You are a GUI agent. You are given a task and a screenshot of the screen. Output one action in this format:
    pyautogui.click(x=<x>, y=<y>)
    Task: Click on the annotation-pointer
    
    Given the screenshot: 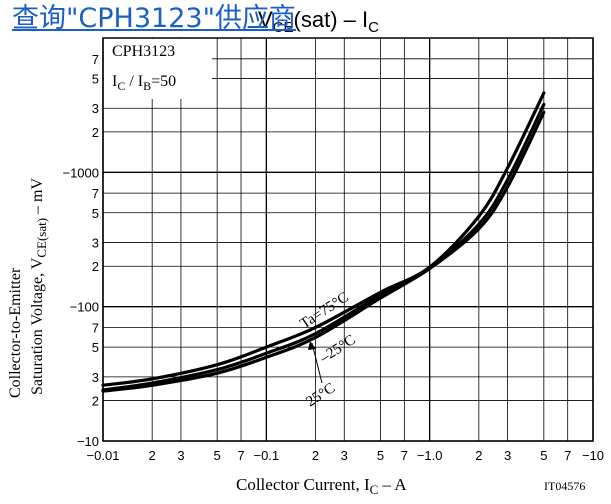 What is the action you would take?
    pyautogui.click(x=317, y=363)
    